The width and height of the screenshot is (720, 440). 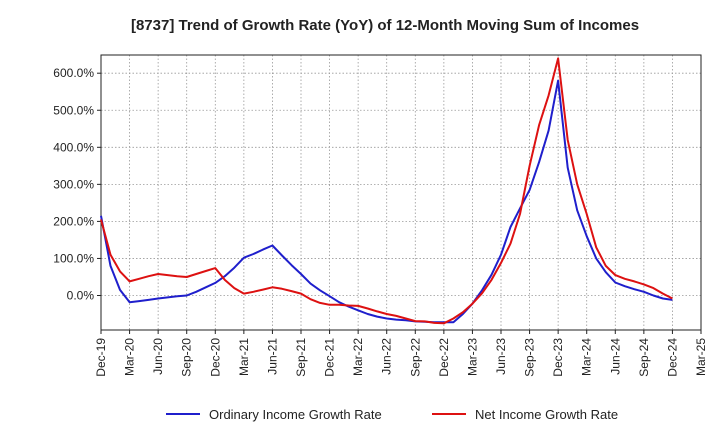 What do you see at coordinates (546, 414) in the screenshot?
I see `legend-label: Net Income Growth Rate` at bounding box center [546, 414].